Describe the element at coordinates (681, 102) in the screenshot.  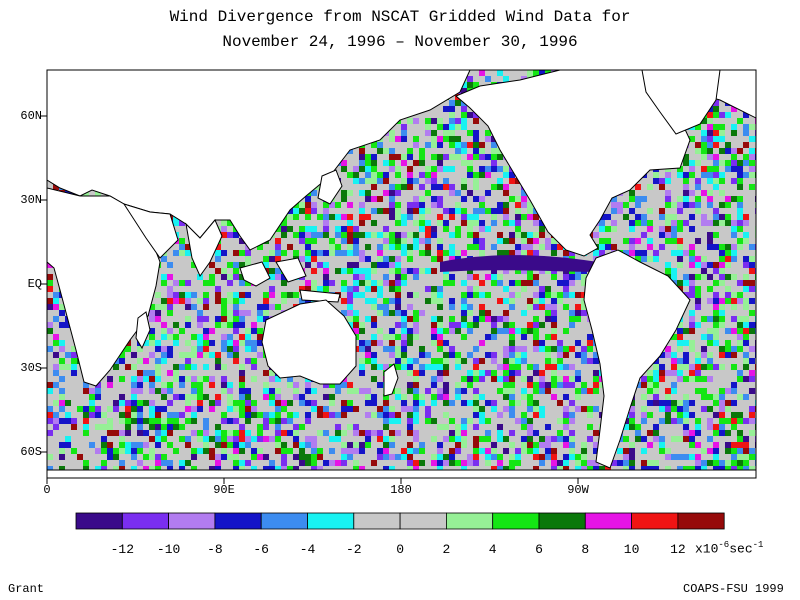
I see `greenland-landmass` at that location.